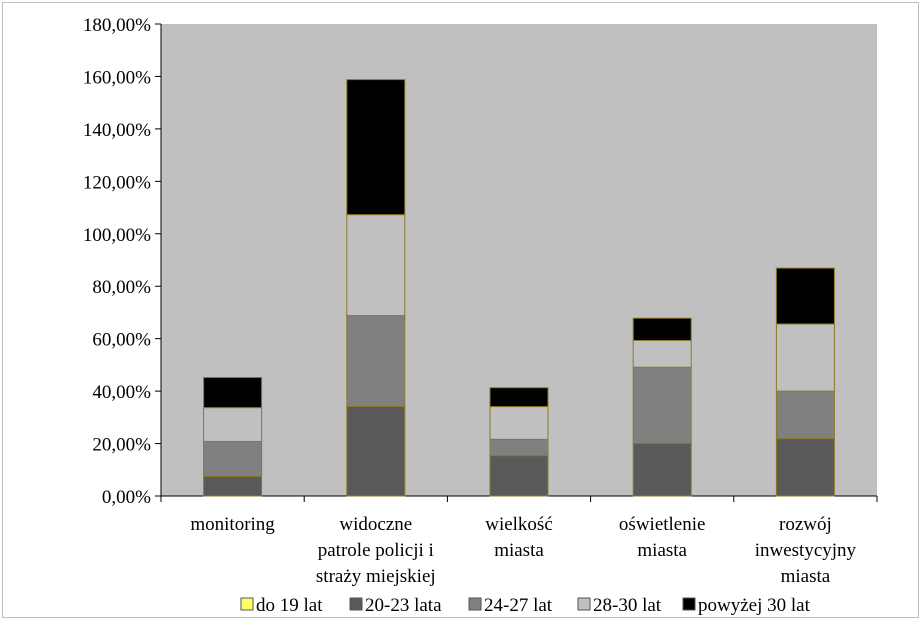 This screenshot has width=923, height=622. I want to click on category-label: inwestycyjny, so click(806, 550).